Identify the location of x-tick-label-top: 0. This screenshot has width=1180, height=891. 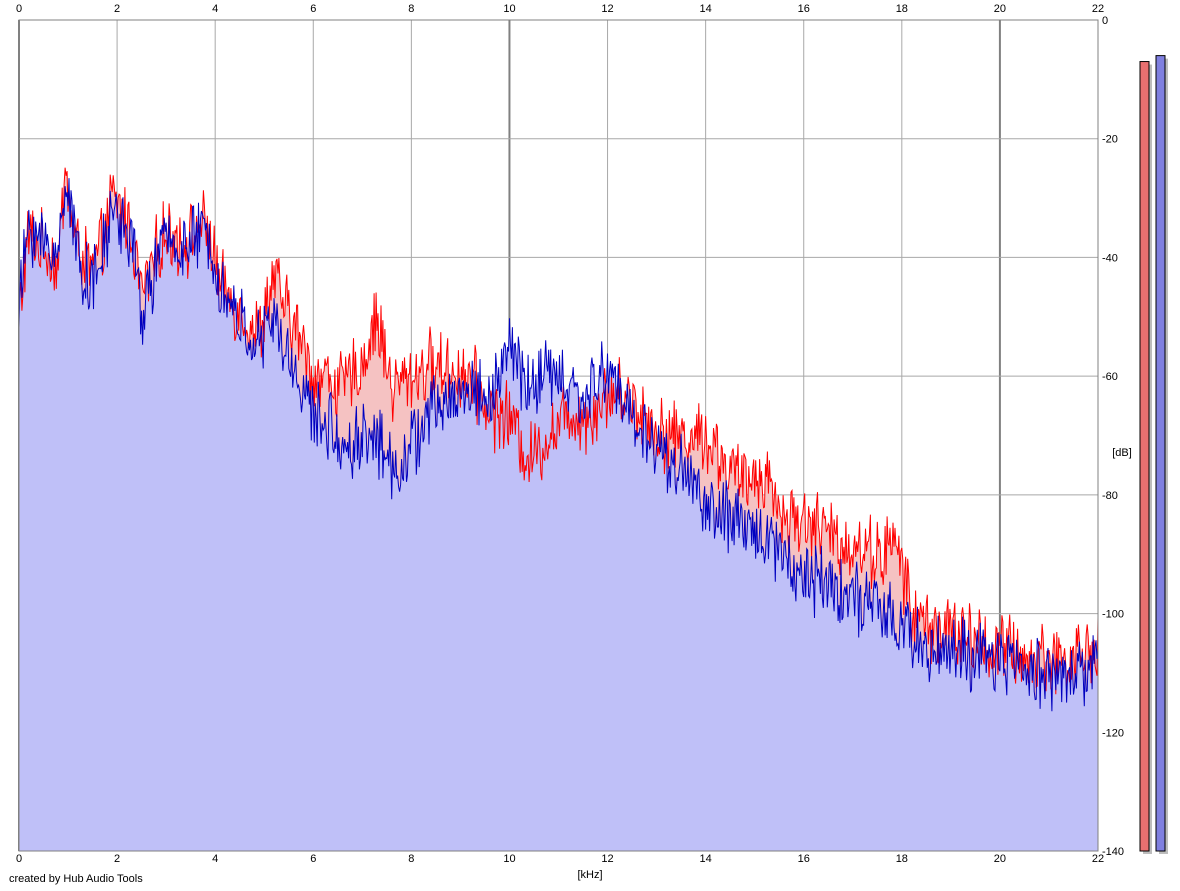
(19, 9).